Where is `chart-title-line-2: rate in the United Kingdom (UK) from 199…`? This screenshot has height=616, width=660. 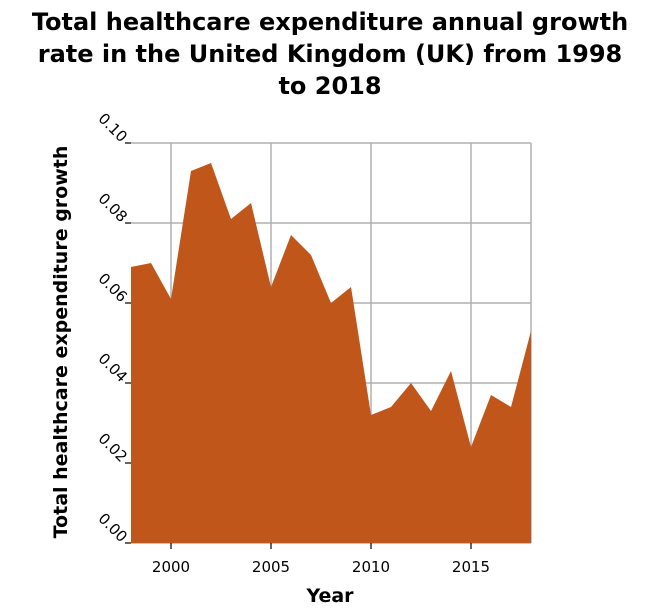
chart-title-line-2: rate in the United Kingdom (UK) from 199… is located at coordinates (330, 54).